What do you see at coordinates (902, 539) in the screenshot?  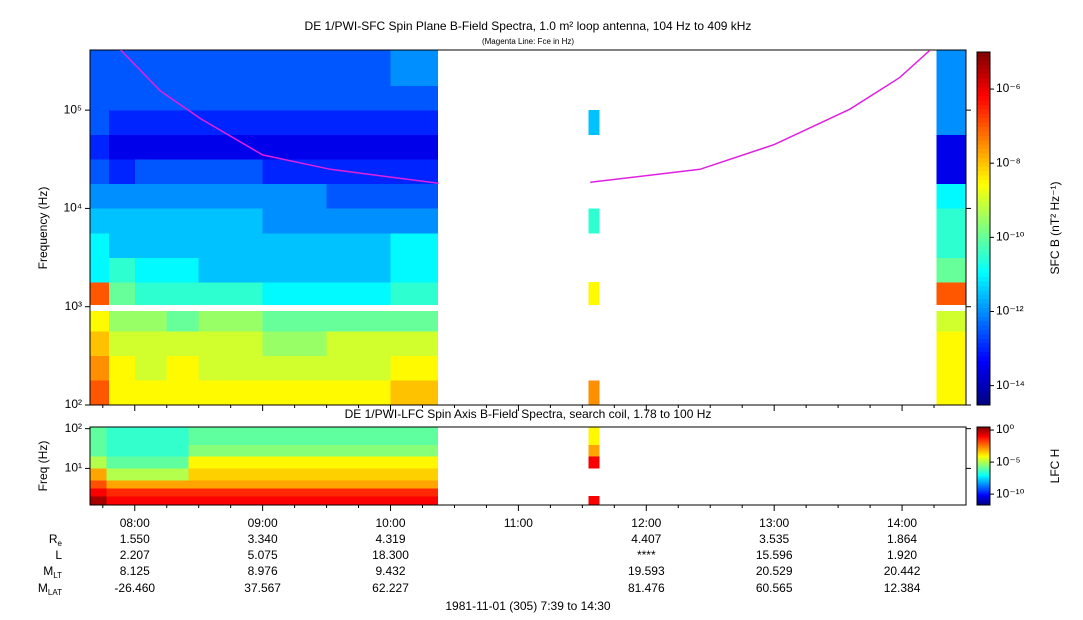 I see `ephemeris-value: 1.864` at bounding box center [902, 539].